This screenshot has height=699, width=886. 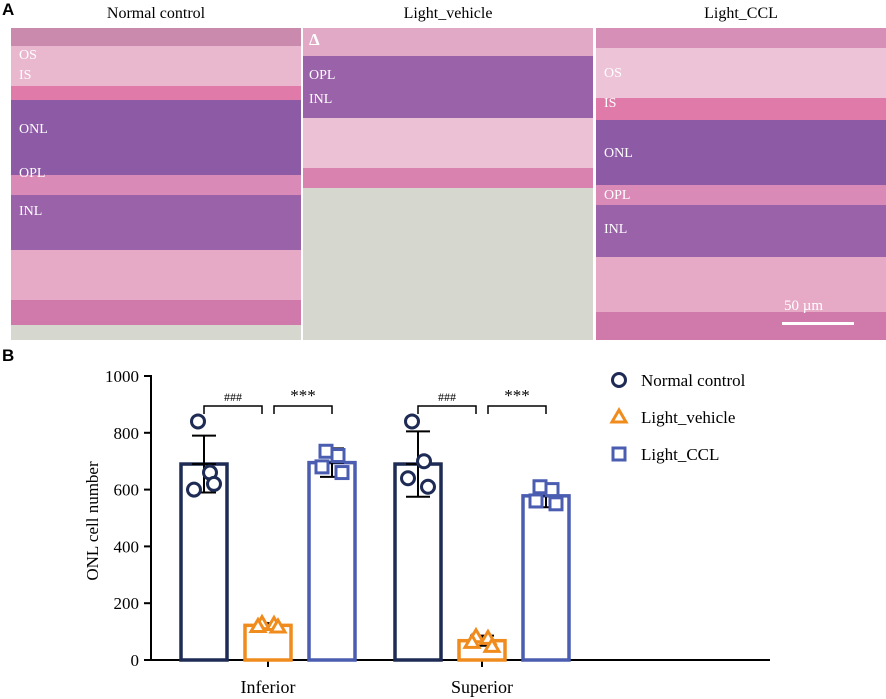 What do you see at coordinates (610, 103) in the screenshot?
I see `layer-label-is-ccl: IS` at bounding box center [610, 103].